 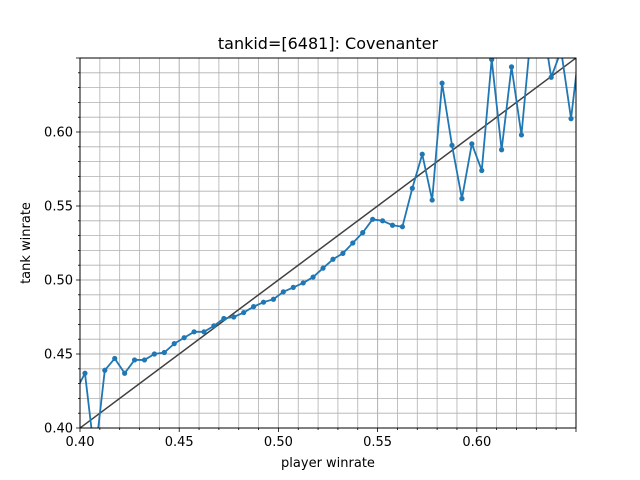 I want to click on y-tick-label: 0.40, so click(x=58, y=429).